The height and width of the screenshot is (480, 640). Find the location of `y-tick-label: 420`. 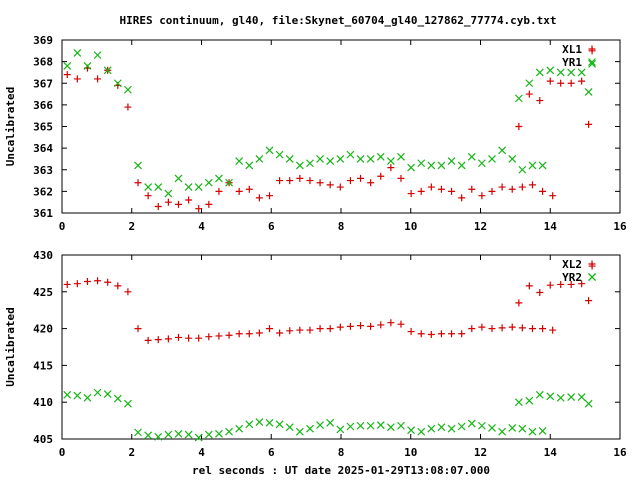

y-tick-label: 420 is located at coordinates (43, 329).